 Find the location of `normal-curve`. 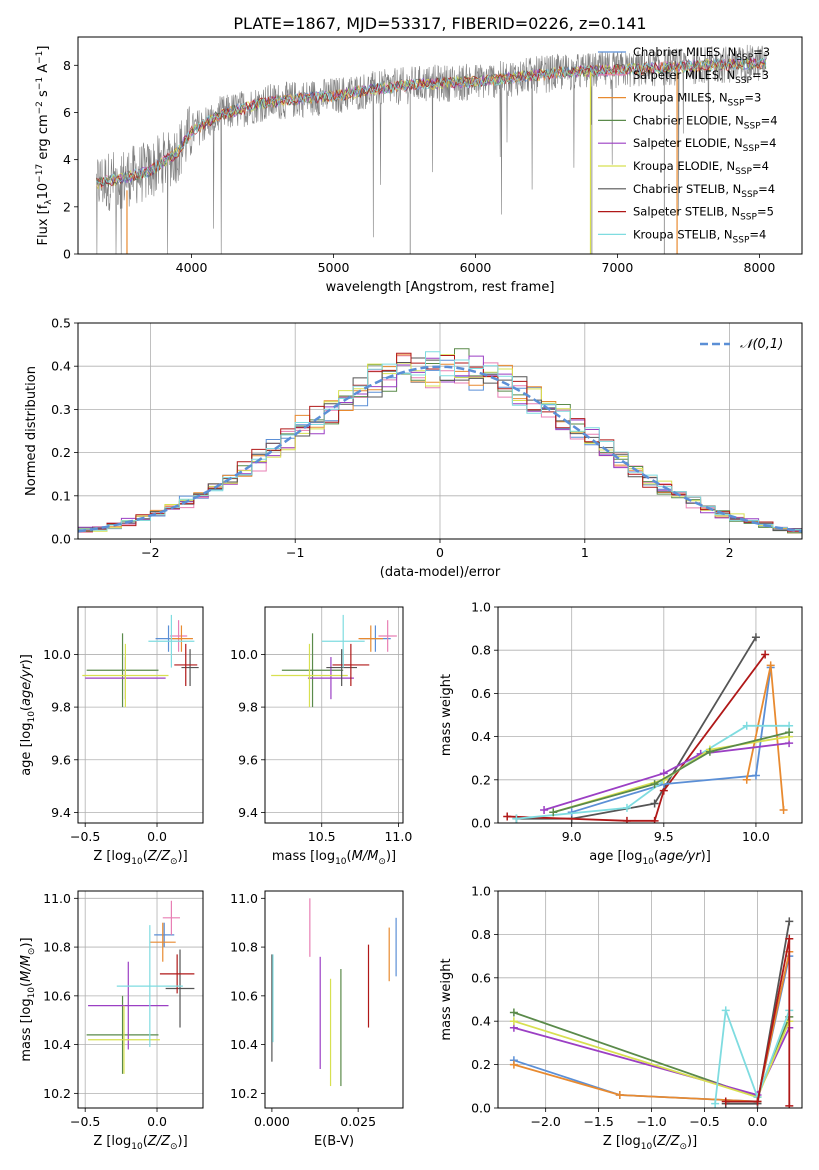

normal-curve is located at coordinates (440, 449).